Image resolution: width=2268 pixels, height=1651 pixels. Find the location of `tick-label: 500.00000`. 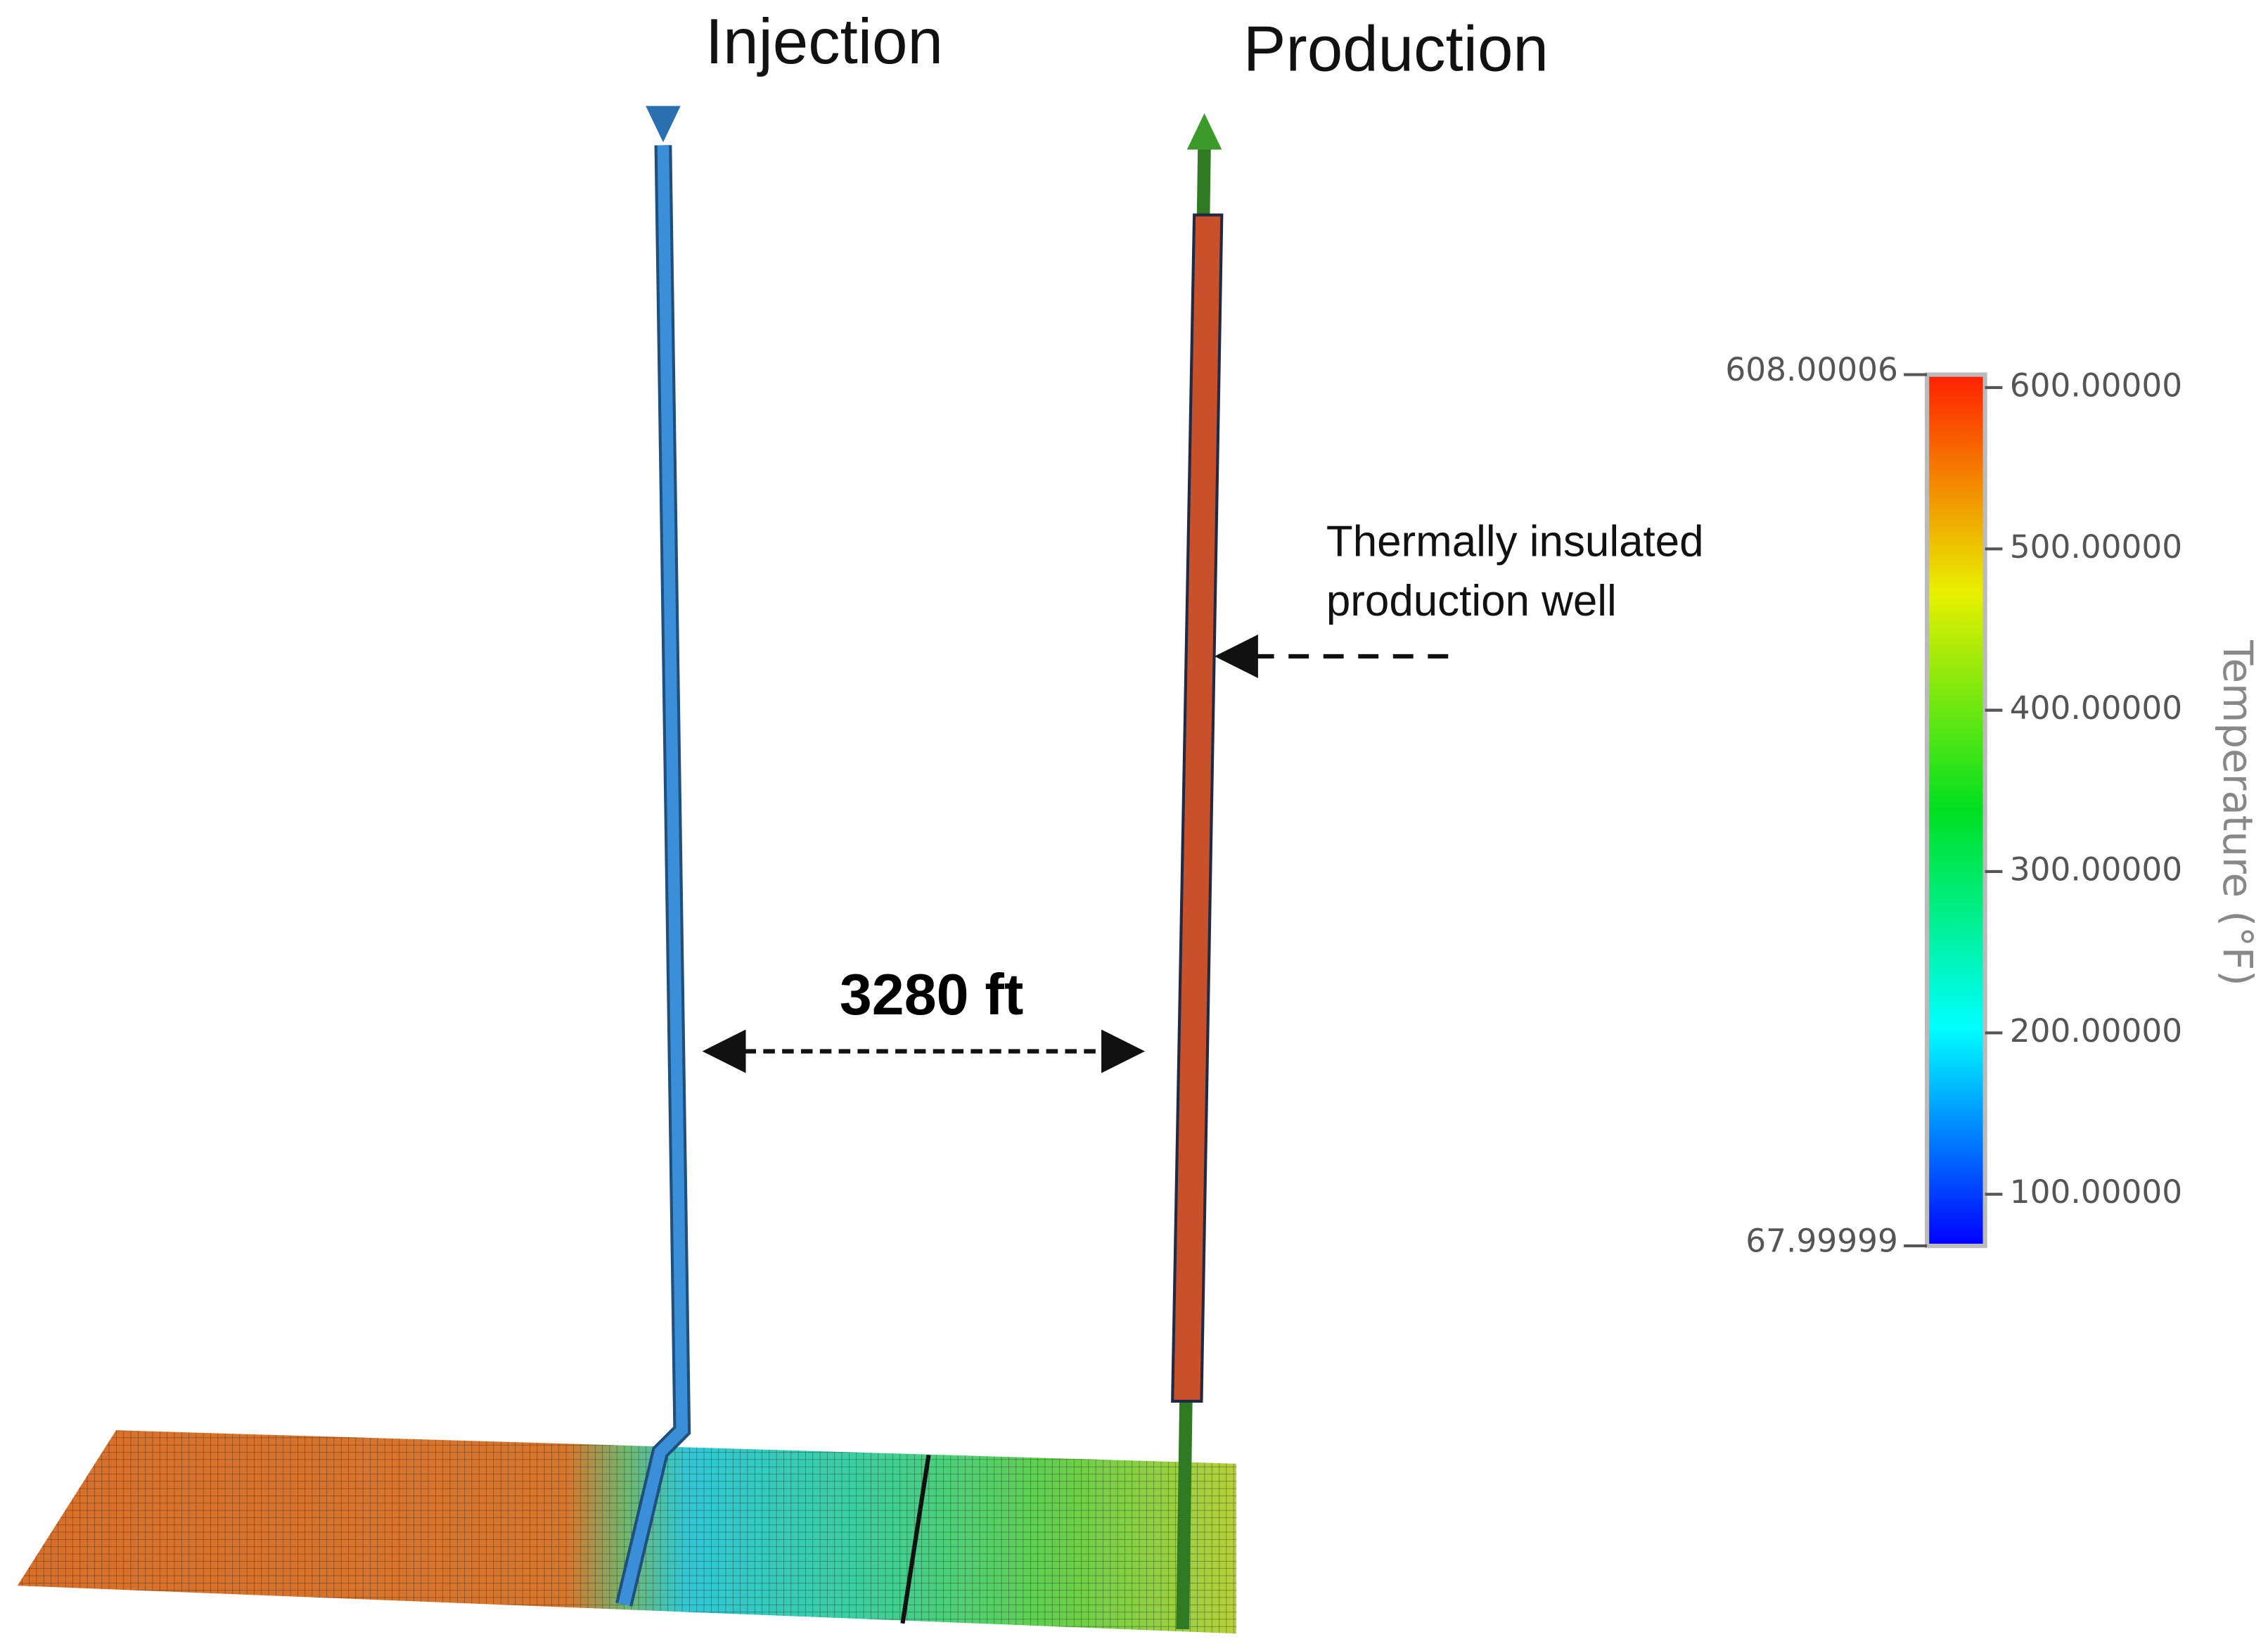

tick-label: 500.00000 is located at coordinates (2096, 547).